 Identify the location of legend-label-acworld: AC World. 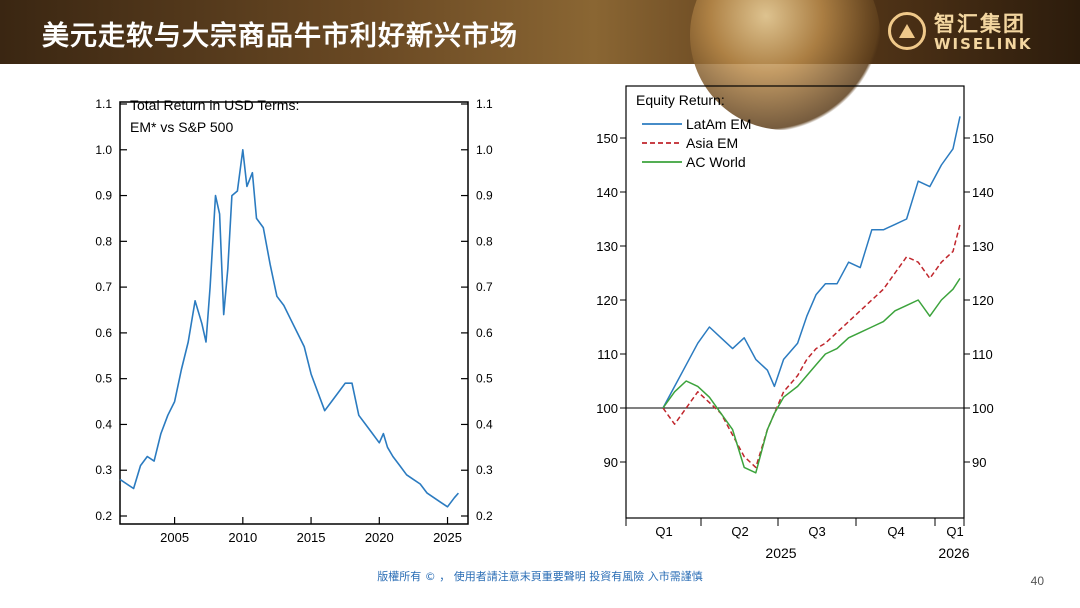
(716, 162).